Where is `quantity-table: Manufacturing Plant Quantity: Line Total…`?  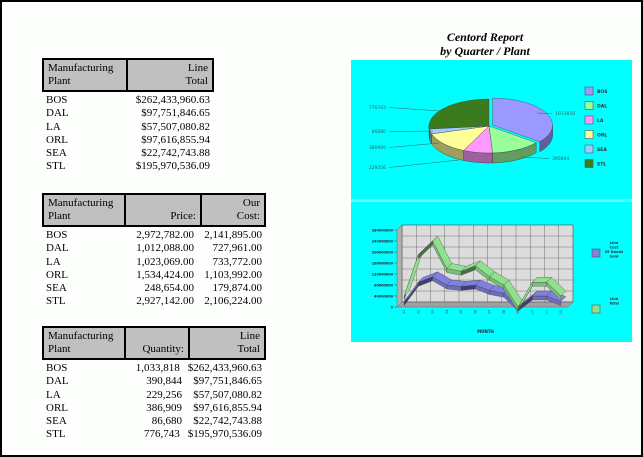 quantity-table: Manufacturing Plant Quantity: Line Total… is located at coordinates (154, 384).